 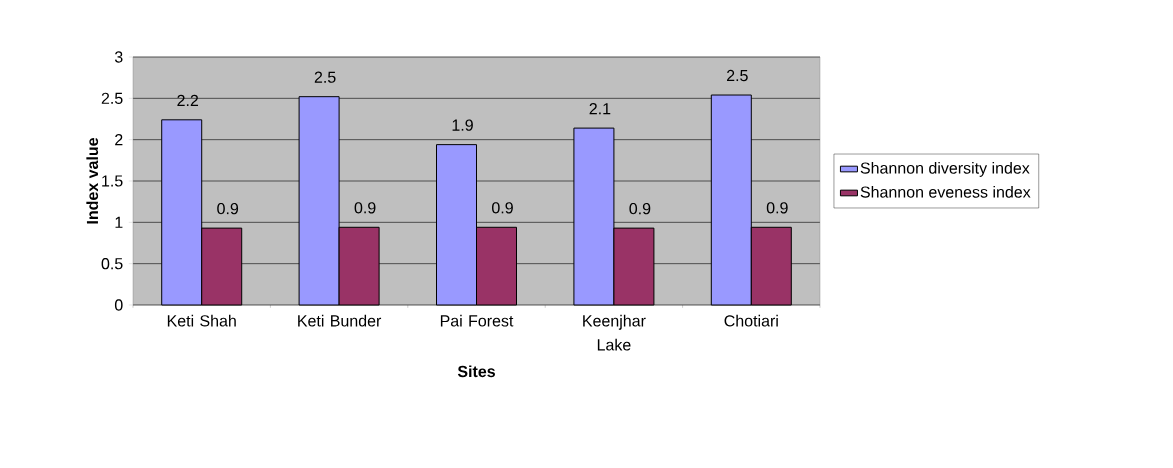 What do you see at coordinates (945, 169) in the screenshot?
I see `legend-label: Shannon diversity index` at bounding box center [945, 169].